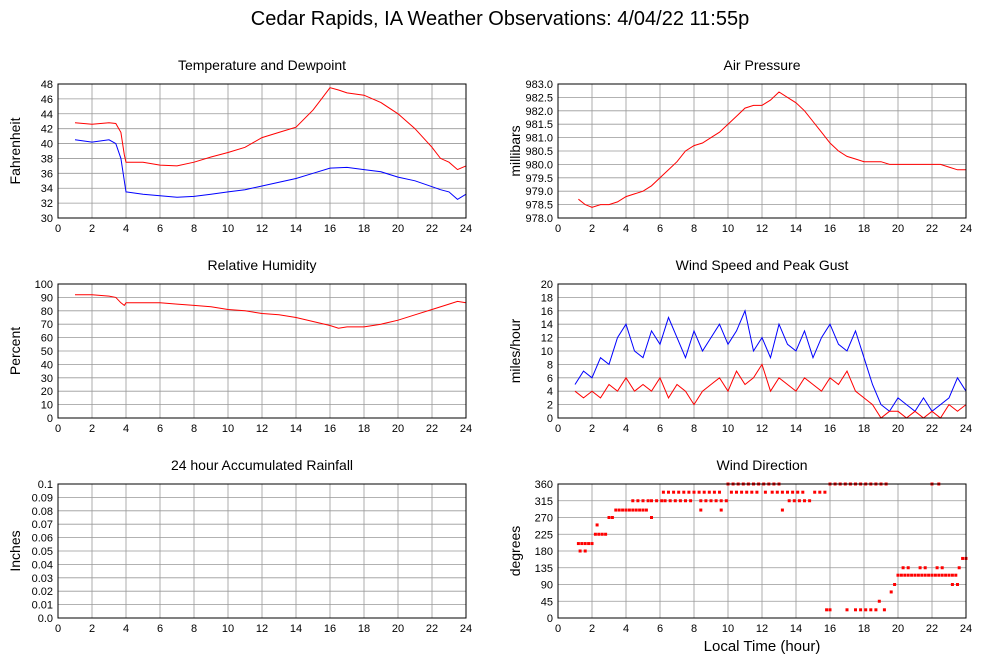 The height and width of the screenshot is (660, 1000). Describe the element at coordinates (544, 502) in the screenshot. I see `y-tick-label: 315` at that location.